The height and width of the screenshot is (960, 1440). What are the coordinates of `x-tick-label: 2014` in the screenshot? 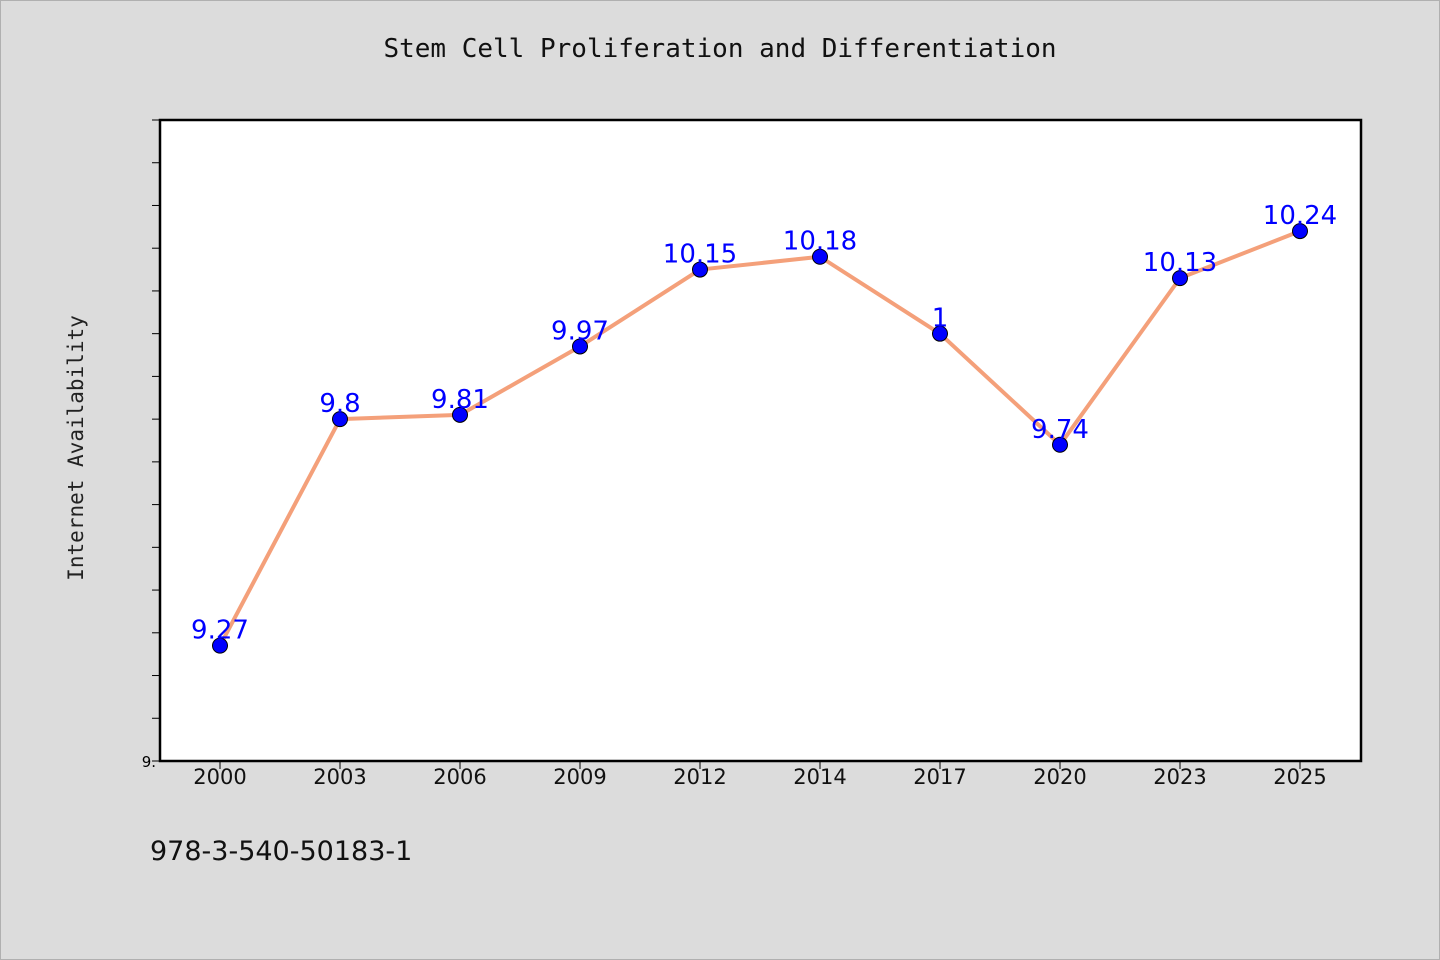 It's located at (819, 777).